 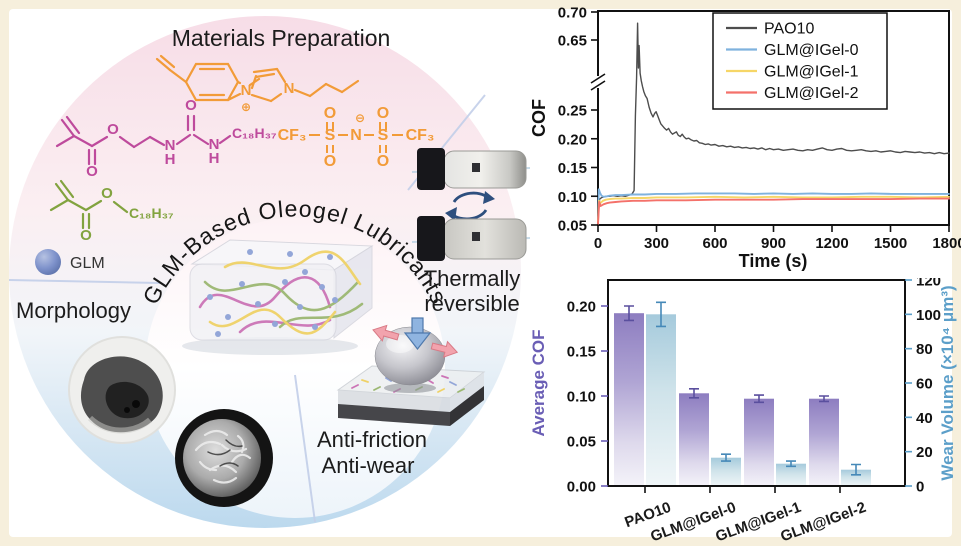 I want to click on legend-label: GLM@IGel-1, so click(x=811, y=72).